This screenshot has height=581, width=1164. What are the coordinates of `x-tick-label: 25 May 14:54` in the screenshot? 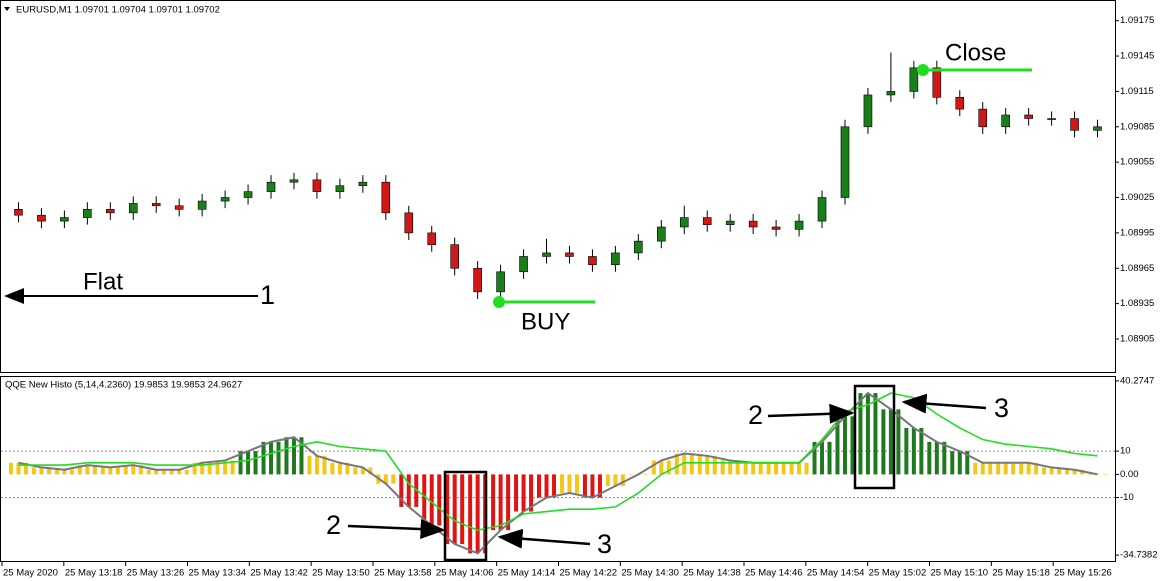 It's located at (836, 573).